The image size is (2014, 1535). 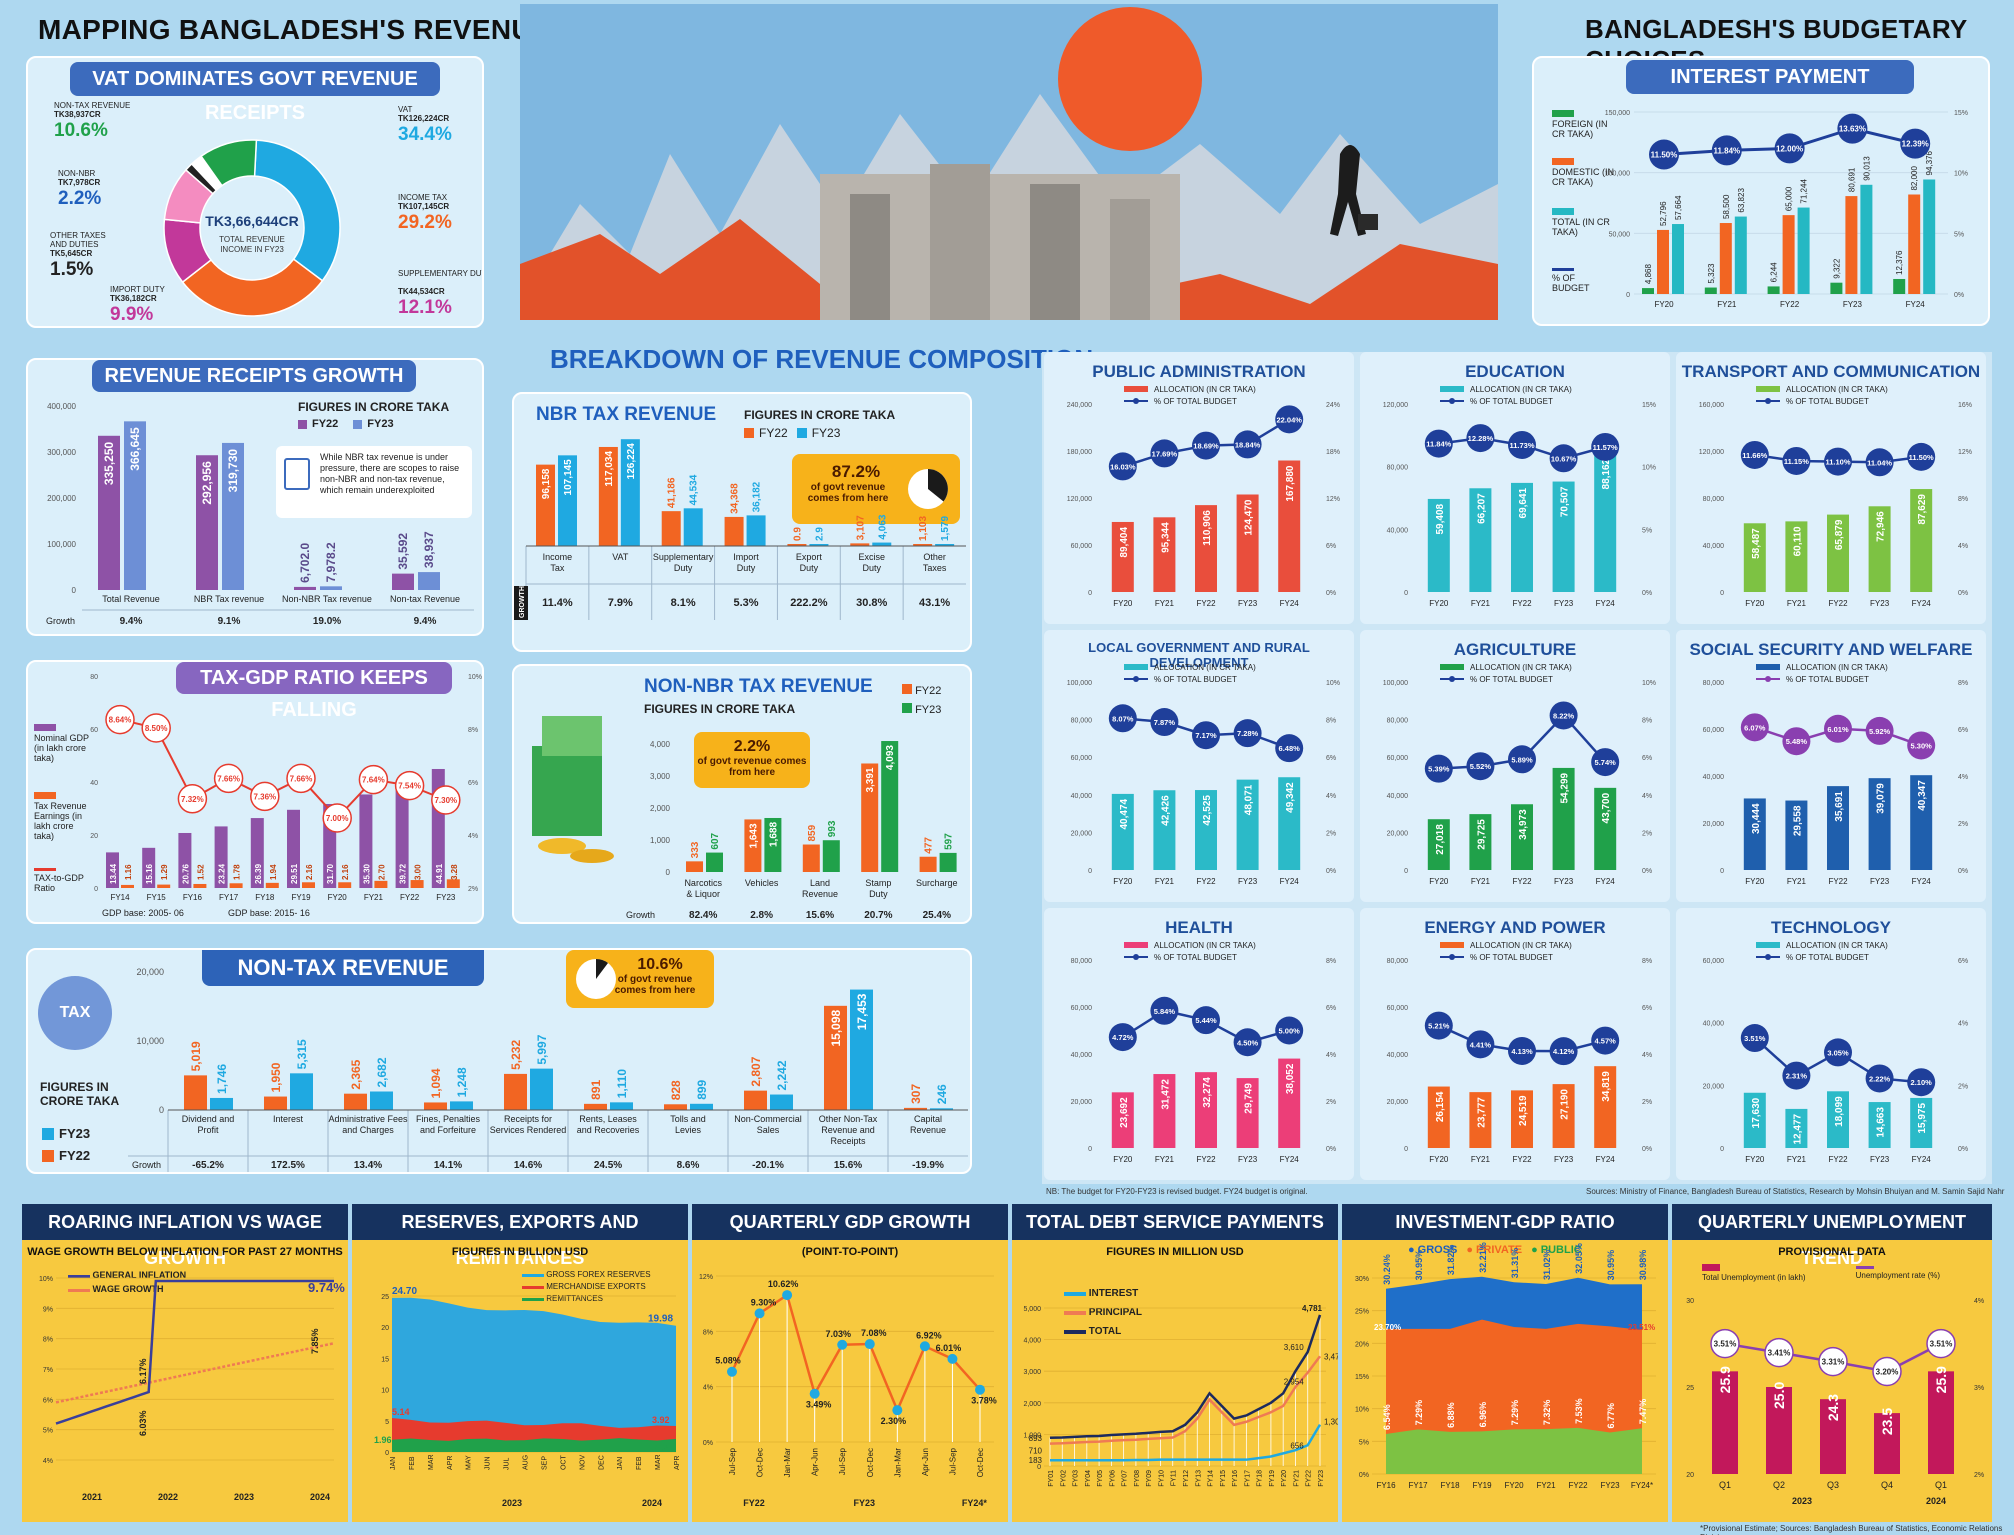 What do you see at coordinates (608, 1165) in the screenshot?
I see `growth-value: 24.5%` at bounding box center [608, 1165].